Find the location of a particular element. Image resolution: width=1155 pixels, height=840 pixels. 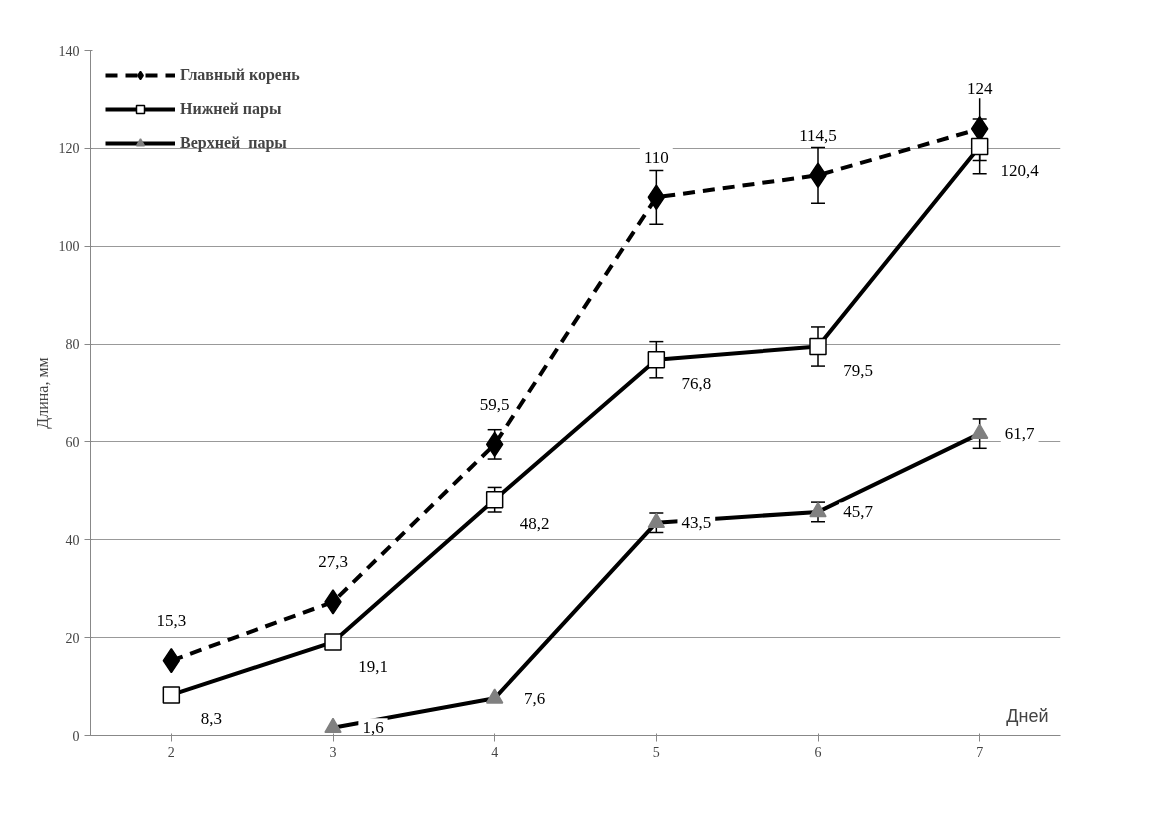

y-tick-label: 60 is located at coordinates (72, 442).